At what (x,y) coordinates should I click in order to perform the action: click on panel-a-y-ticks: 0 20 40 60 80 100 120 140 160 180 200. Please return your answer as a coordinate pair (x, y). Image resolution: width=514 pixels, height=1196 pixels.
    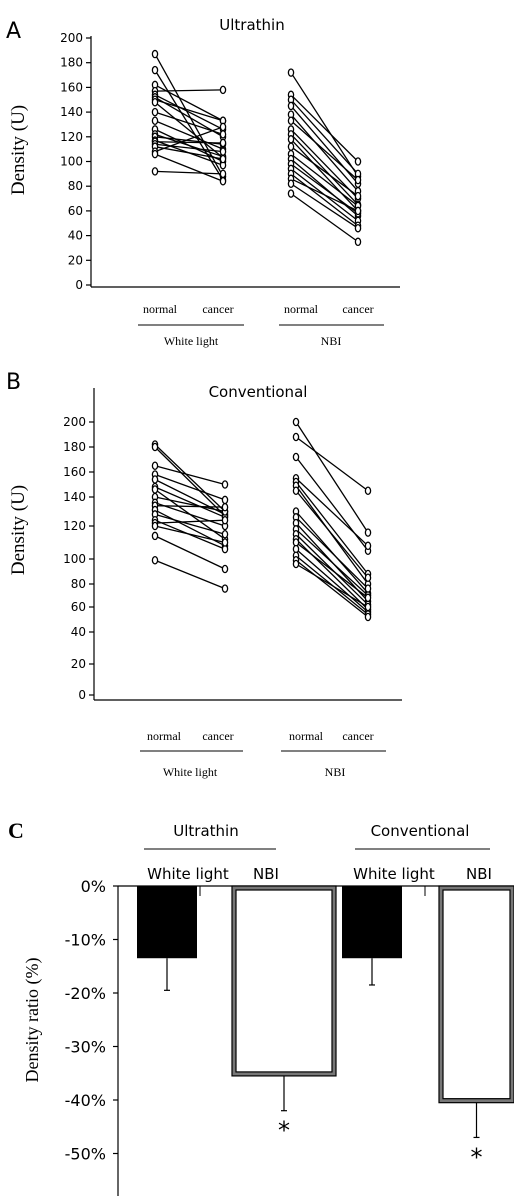
    Looking at the image, I should click on (75, 161).